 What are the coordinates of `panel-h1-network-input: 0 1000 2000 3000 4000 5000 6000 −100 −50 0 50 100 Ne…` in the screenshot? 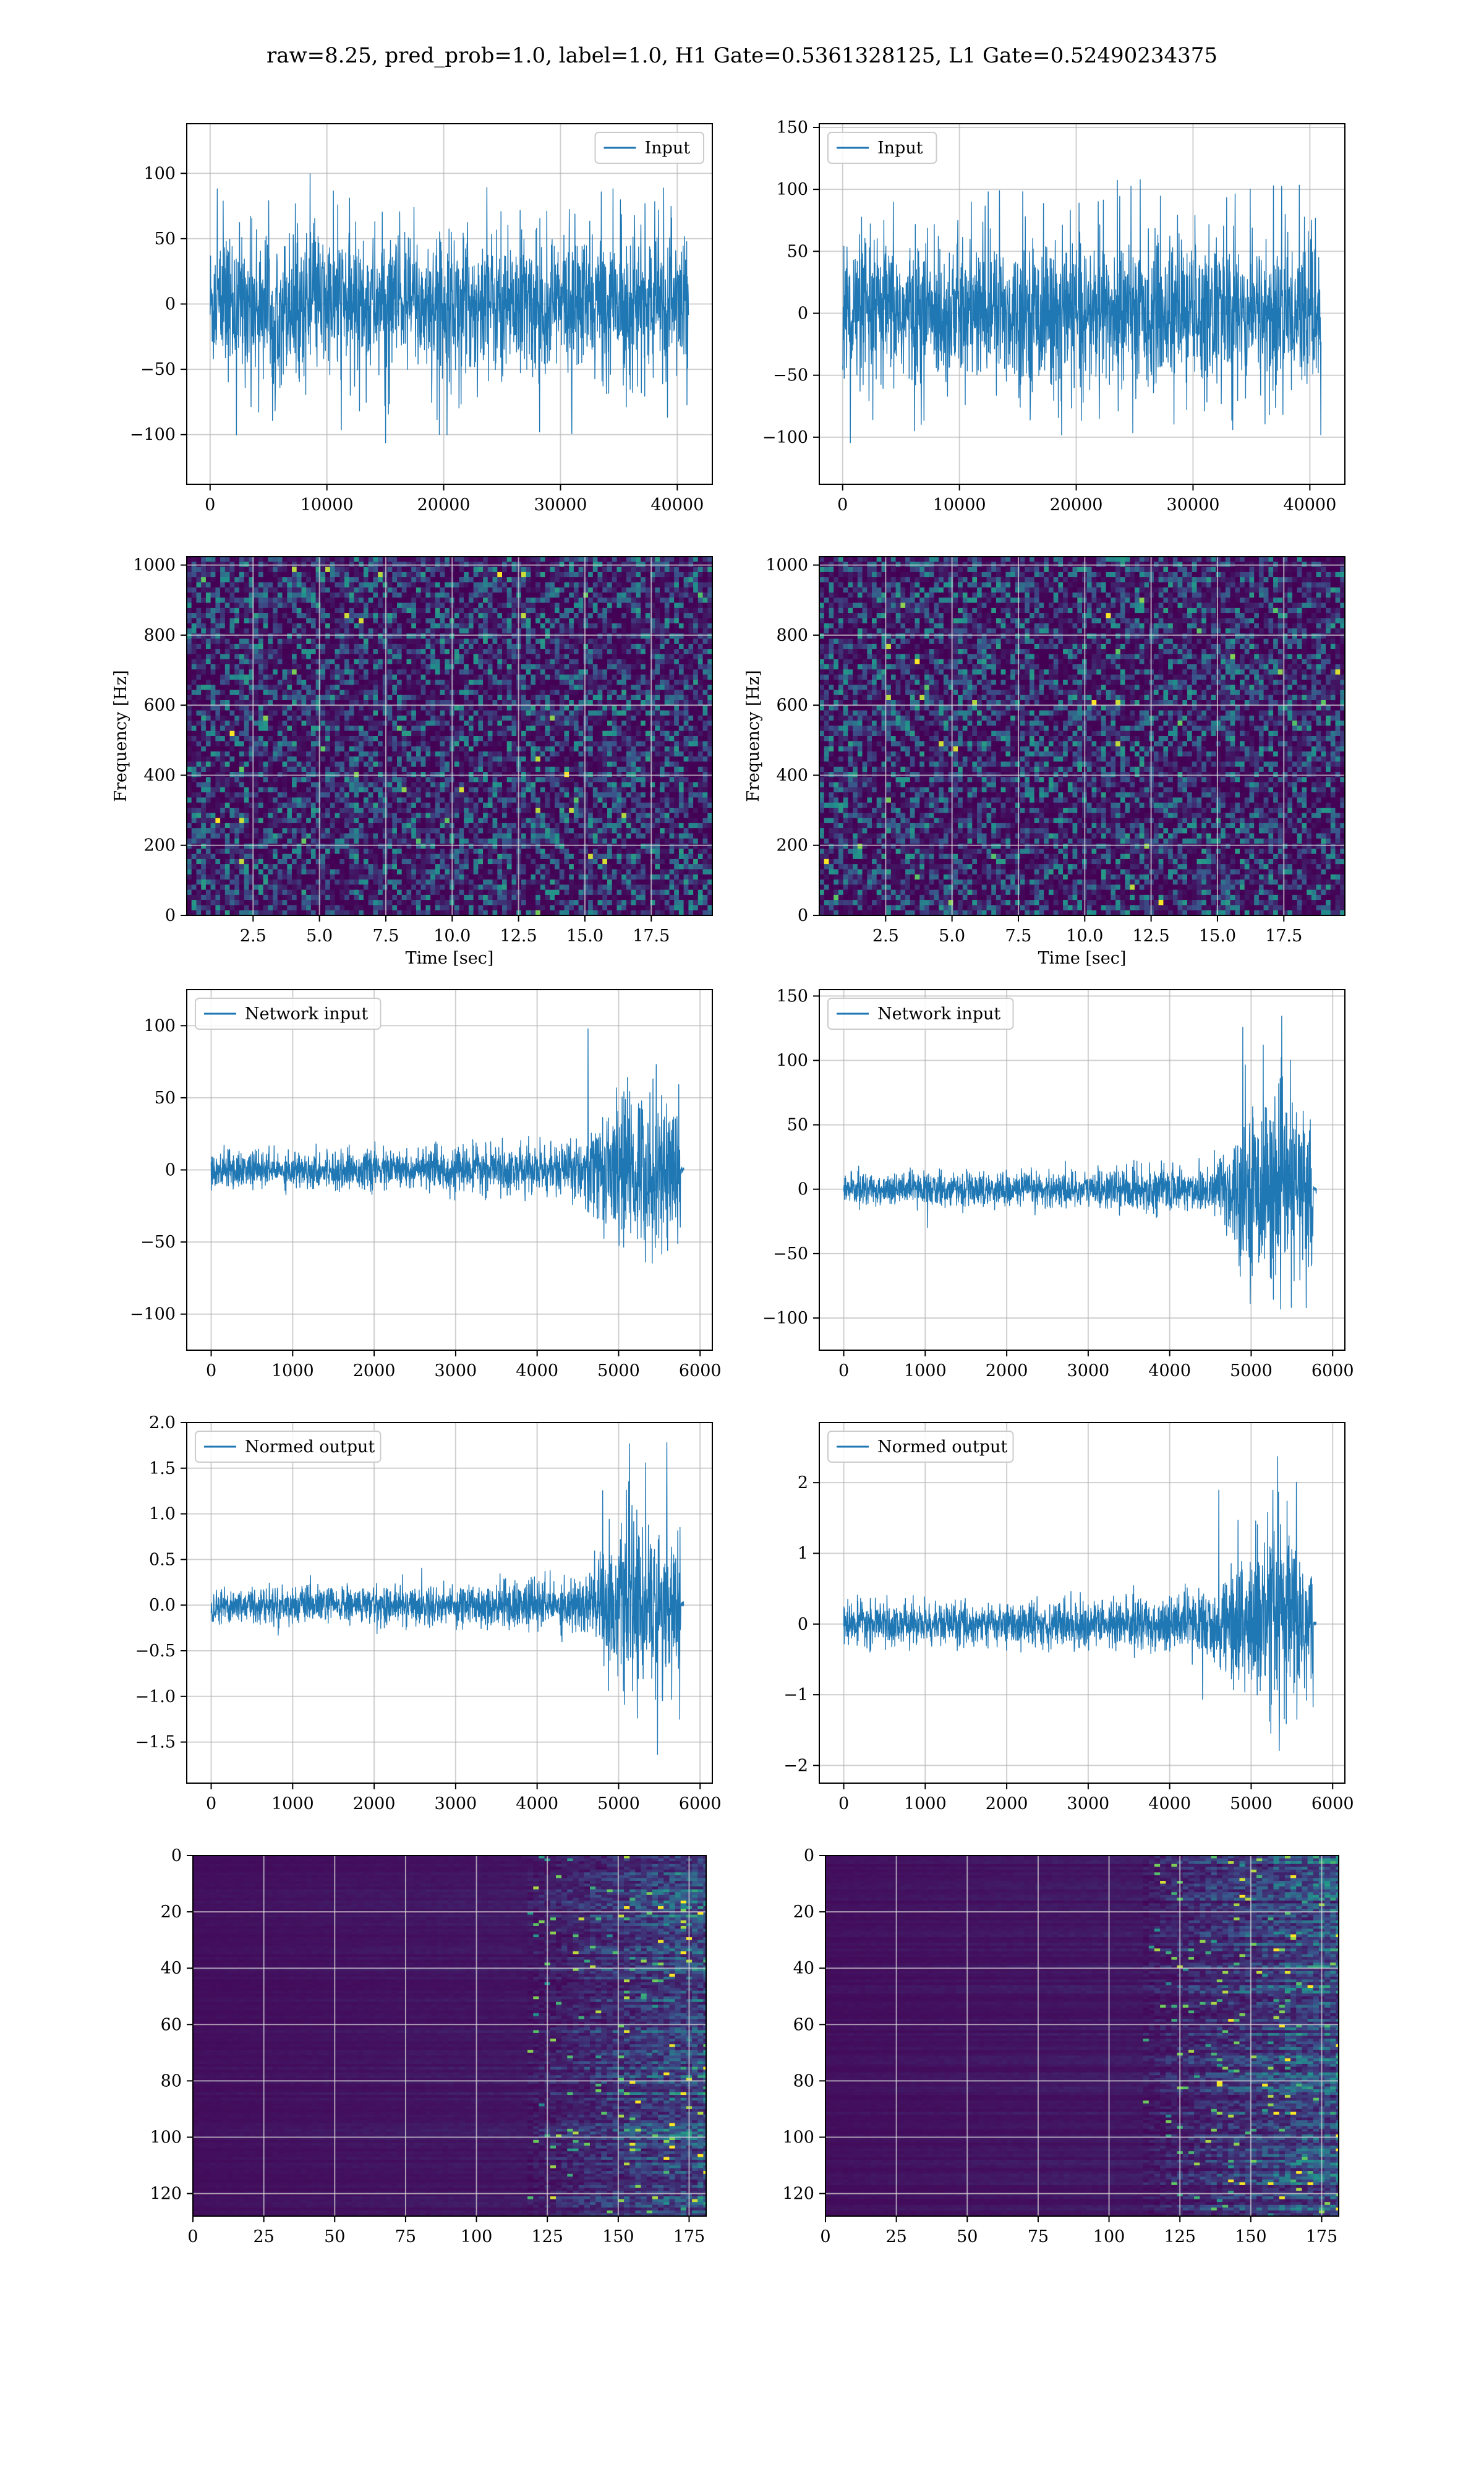 It's located at (426, 1184).